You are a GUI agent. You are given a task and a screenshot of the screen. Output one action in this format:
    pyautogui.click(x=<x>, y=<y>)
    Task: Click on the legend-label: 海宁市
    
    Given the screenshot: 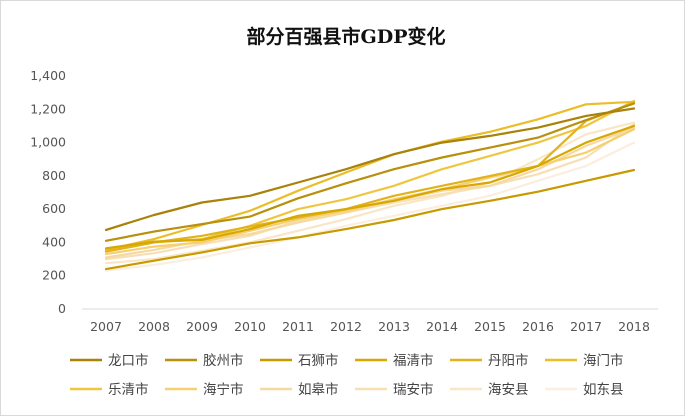 What is the action you would take?
    pyautogui.click(x=223, y=389)
    